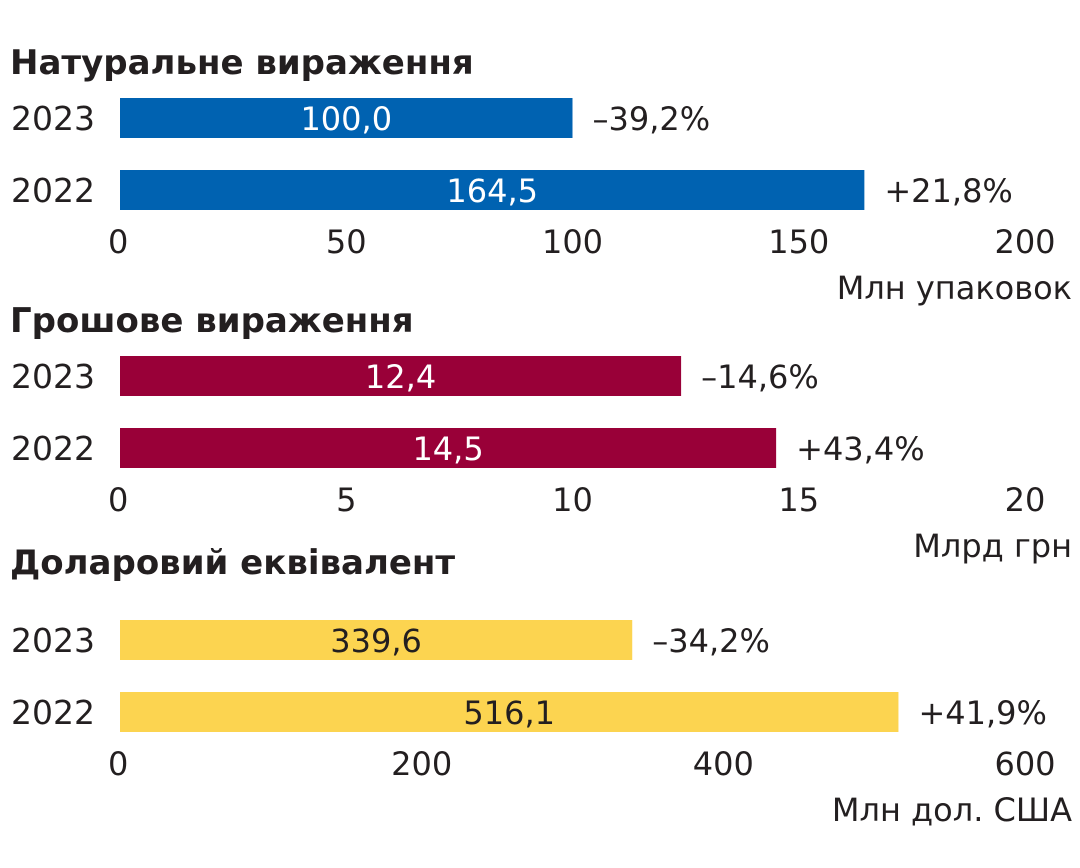  I want to click on change-label: –34,2%, so click(711, 641).